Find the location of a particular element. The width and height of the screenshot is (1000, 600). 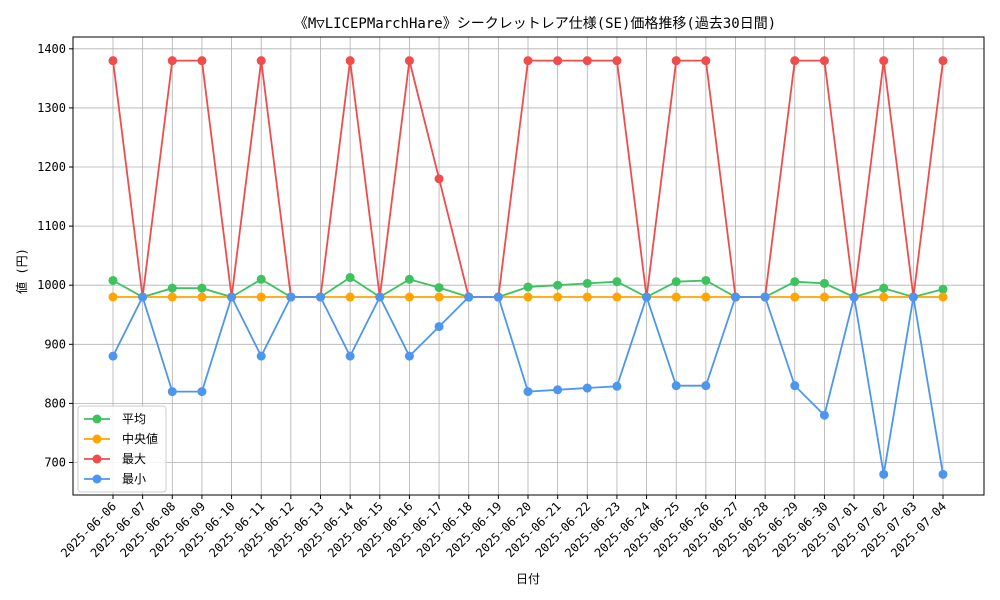

legend-label: 中央値 is located at coordinates (140, 438).